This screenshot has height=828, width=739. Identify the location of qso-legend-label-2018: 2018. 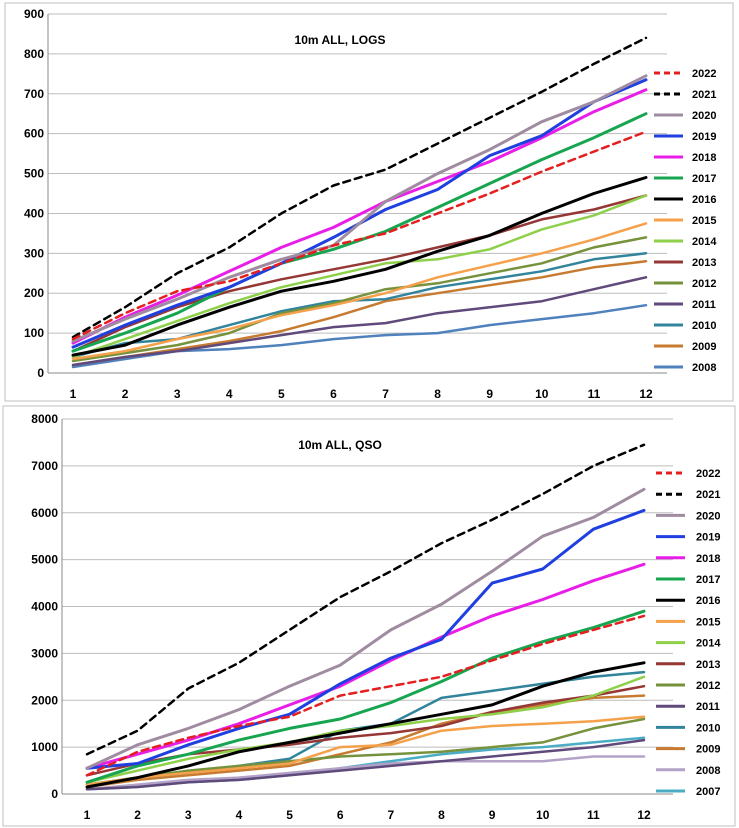
(708, 559).